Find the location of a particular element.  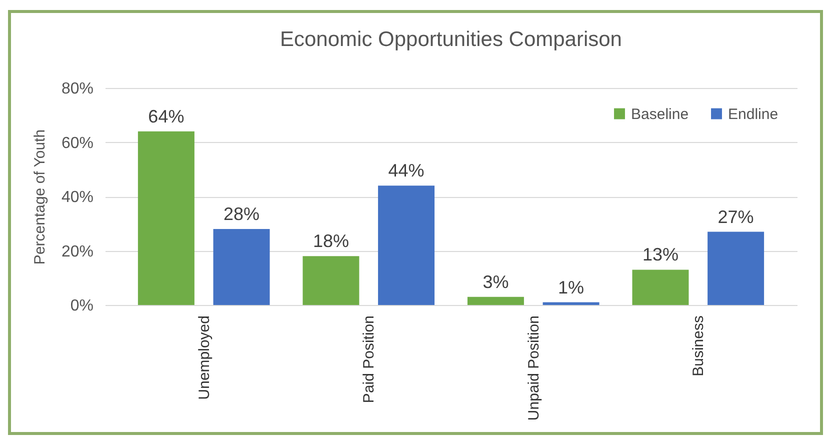

x-tick-label: Business is located at coordinates (699, 346).